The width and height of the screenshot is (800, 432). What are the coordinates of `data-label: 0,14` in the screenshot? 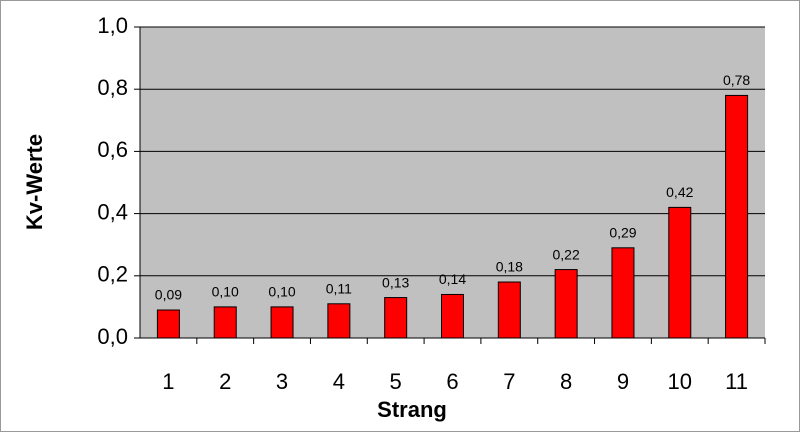 It's located at (452, 279).